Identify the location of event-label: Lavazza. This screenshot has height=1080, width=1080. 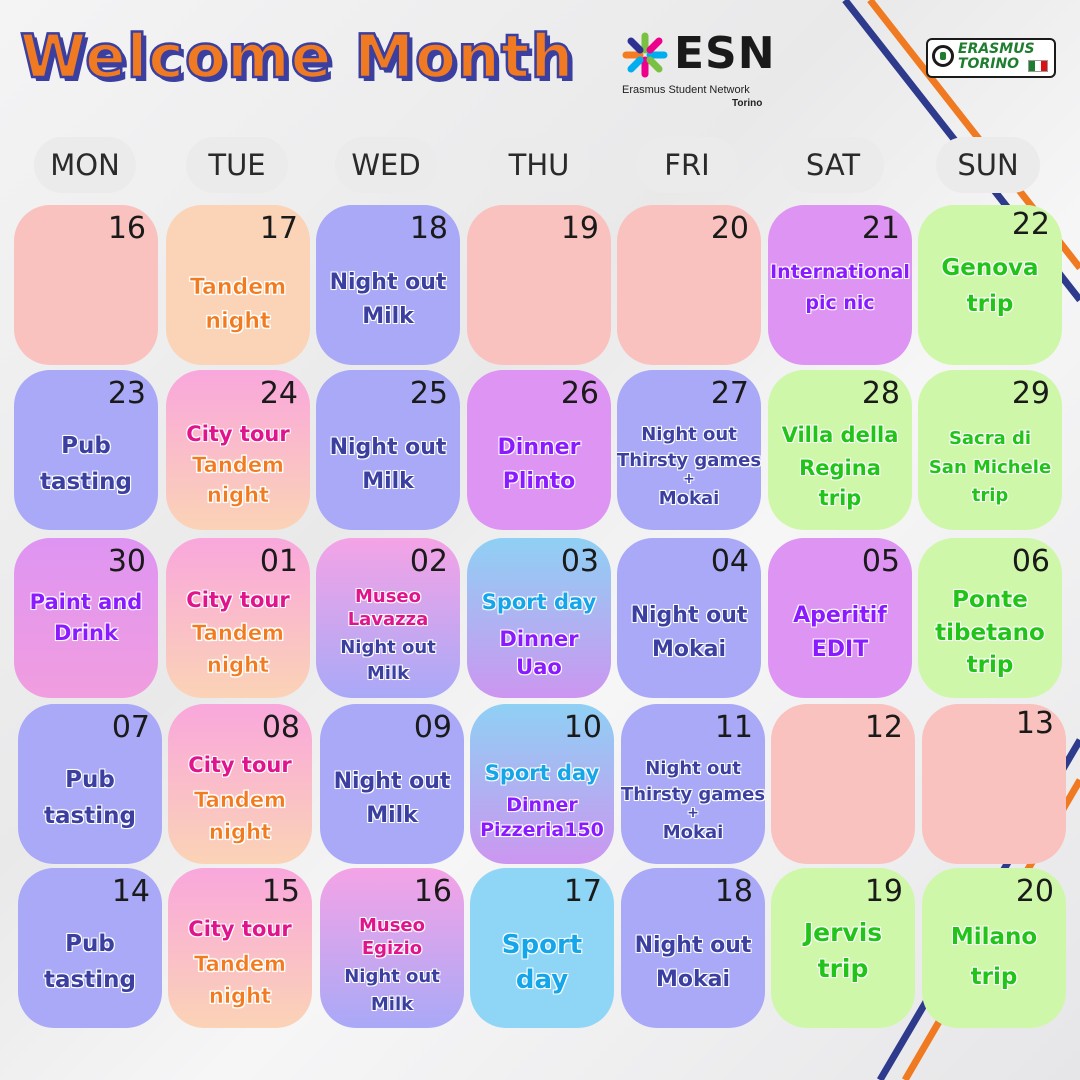
(388, 620).